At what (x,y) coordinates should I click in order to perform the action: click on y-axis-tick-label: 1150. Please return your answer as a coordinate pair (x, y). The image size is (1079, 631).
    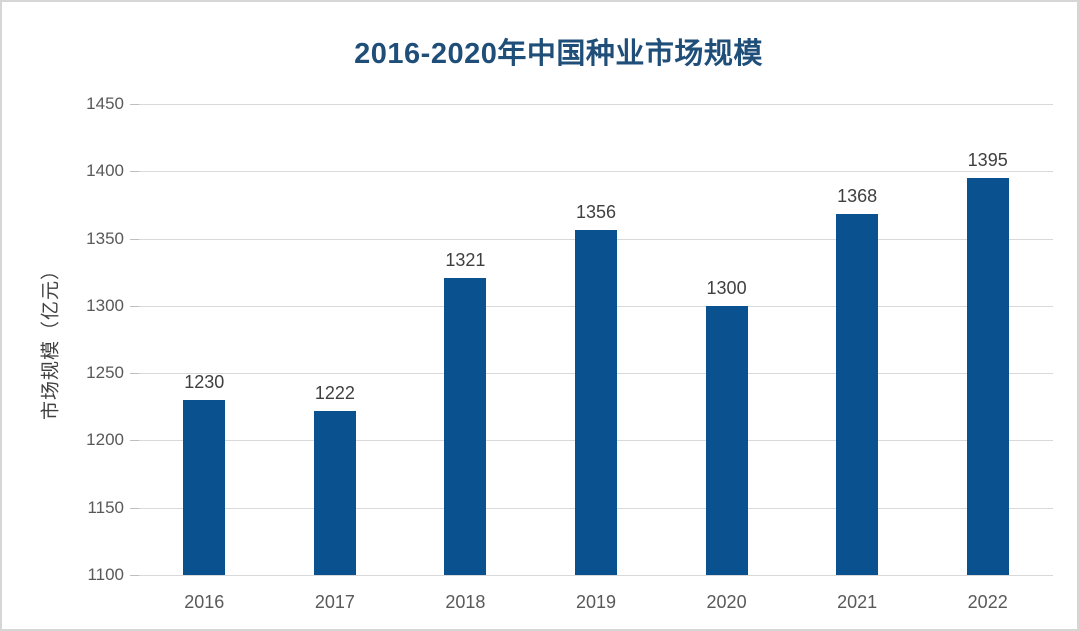
    Looking at the image, I should click on (105, 507).